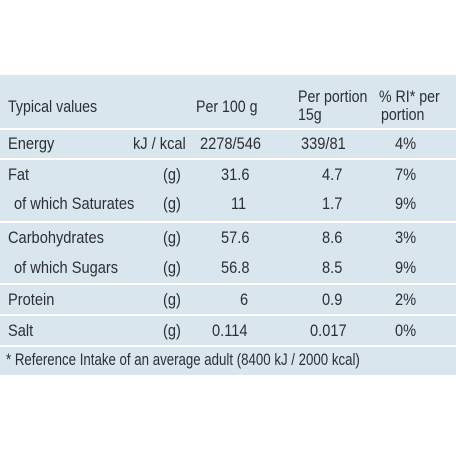 This screenshot has height=456, width=456. What do you see at coordinates (403, 115) in the screenshot?
I see `header-ri-portion: portion` at bounding box center [403, 115].